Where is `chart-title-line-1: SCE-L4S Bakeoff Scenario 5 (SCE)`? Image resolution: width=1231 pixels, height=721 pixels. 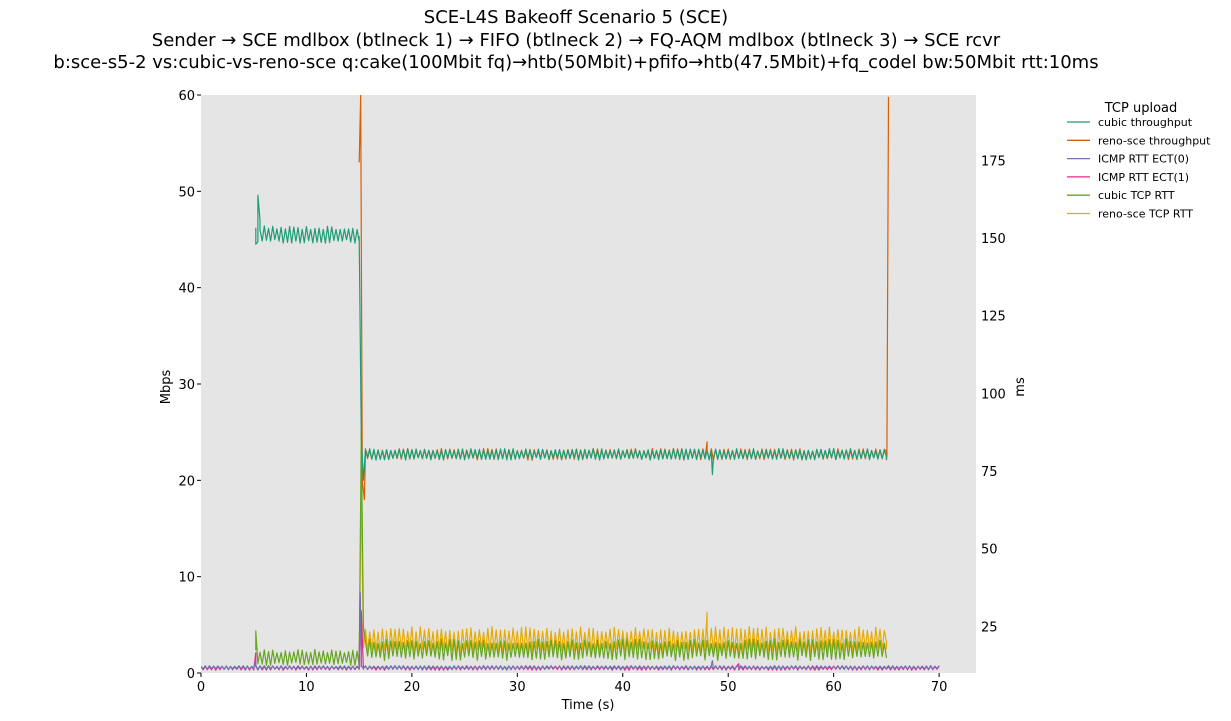
chart-title-line-1: SCE-L4S Bakeoff Scenario 5 (SCE) is located at coordinates (576, 17).